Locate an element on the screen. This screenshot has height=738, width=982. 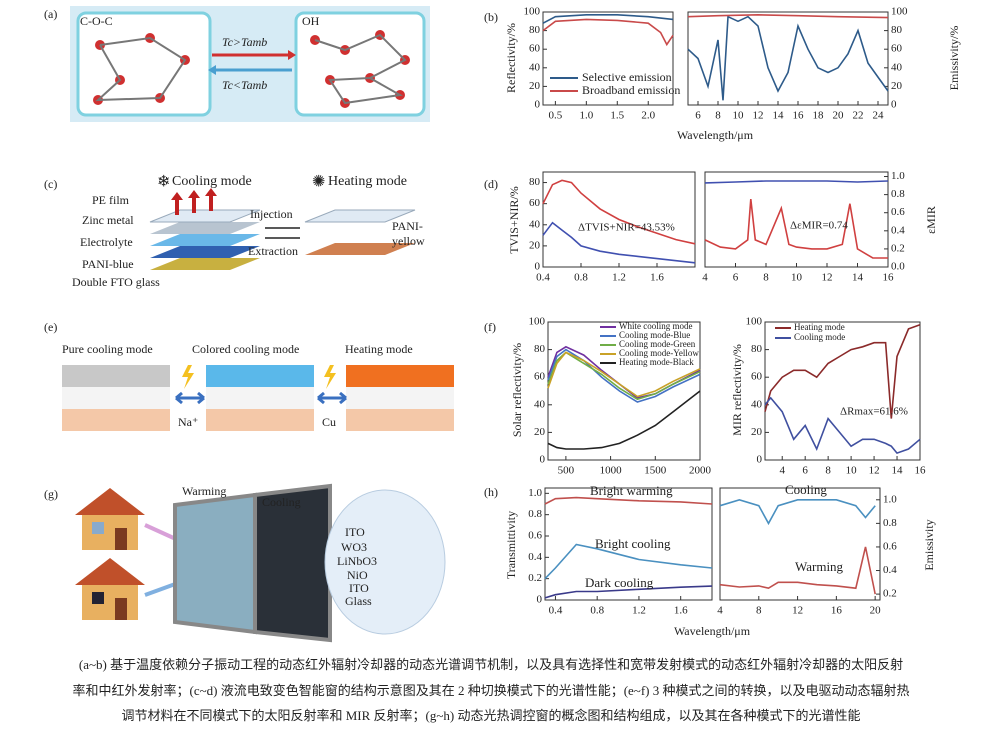
y2-tick-label: 0.8 is located at coordinates (898, 194).